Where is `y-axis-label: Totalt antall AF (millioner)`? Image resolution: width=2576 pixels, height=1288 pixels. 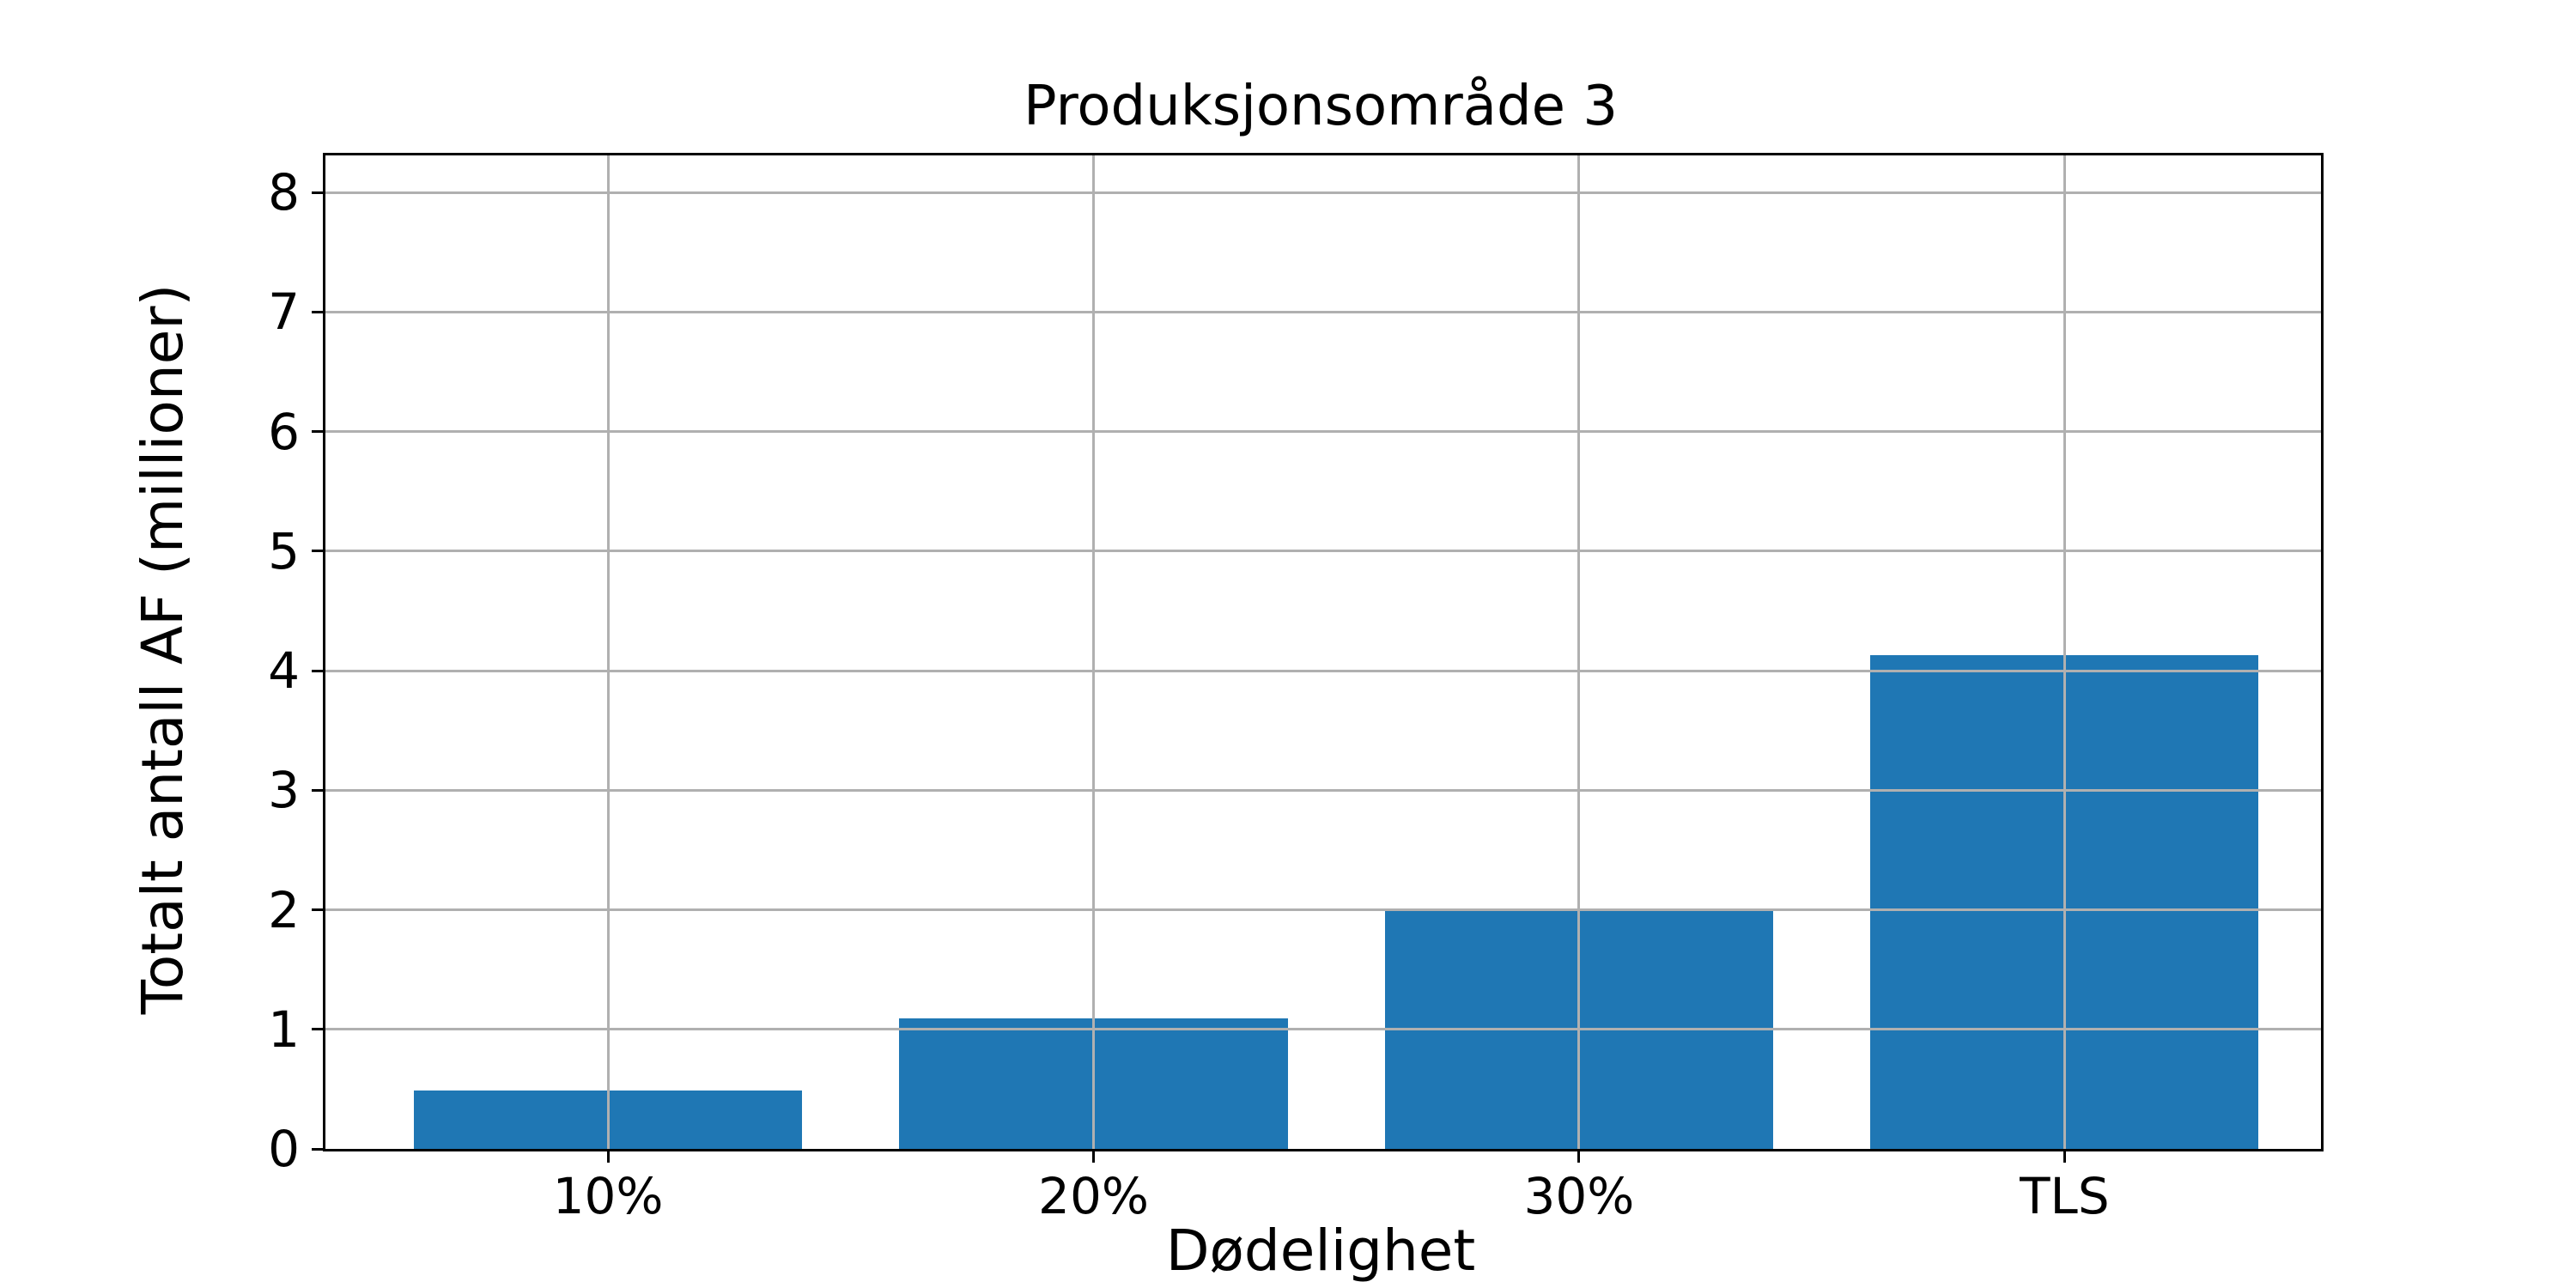
y-axis-label: Totalt antall AF (millioner) is located at coordinates (163, 649).